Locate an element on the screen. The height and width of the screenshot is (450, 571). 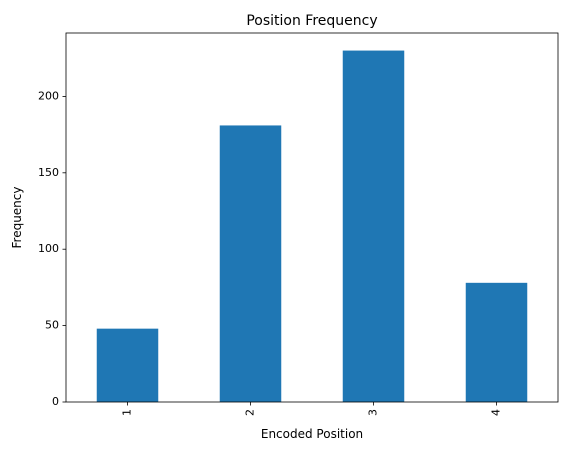
y-axis-label: Frequency is located at coordinates (17, 218).